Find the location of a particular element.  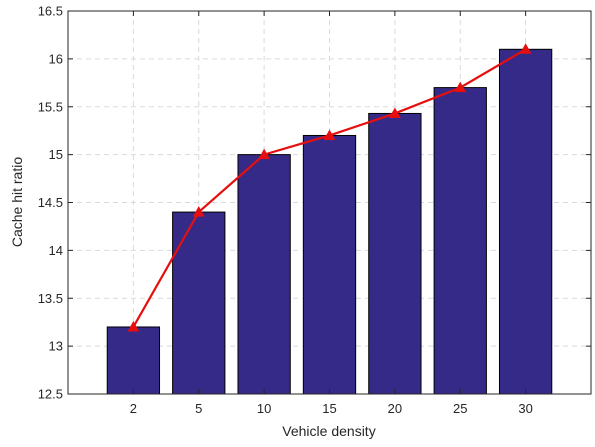

x-tick-label: 30 is located at coordinates (525, 408).